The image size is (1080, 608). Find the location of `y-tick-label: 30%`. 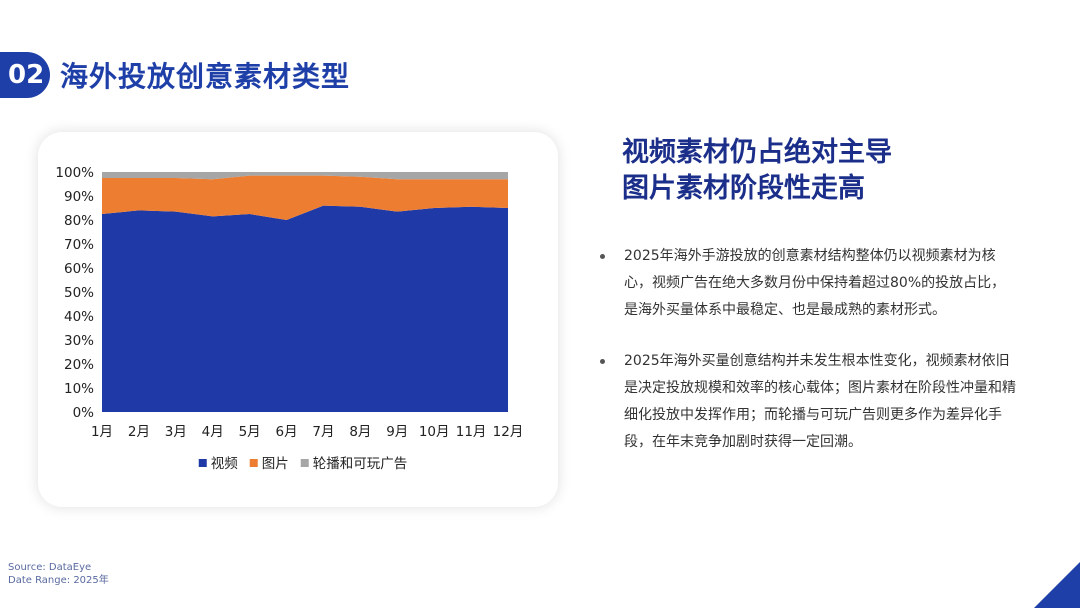

y-tick-label: 30% is located at coordinates (79, 341).